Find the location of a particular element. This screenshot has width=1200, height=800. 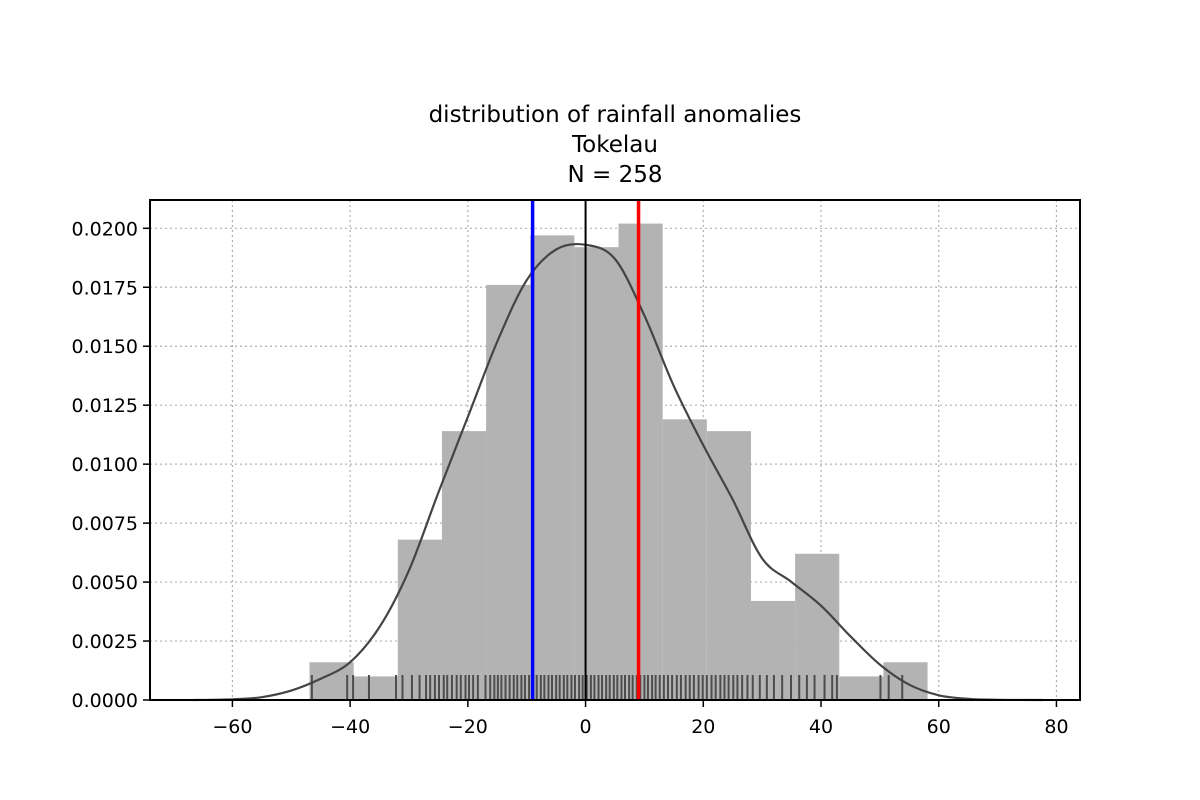

y-tick-label: 0.0125 is located at coordinates (105, 406).